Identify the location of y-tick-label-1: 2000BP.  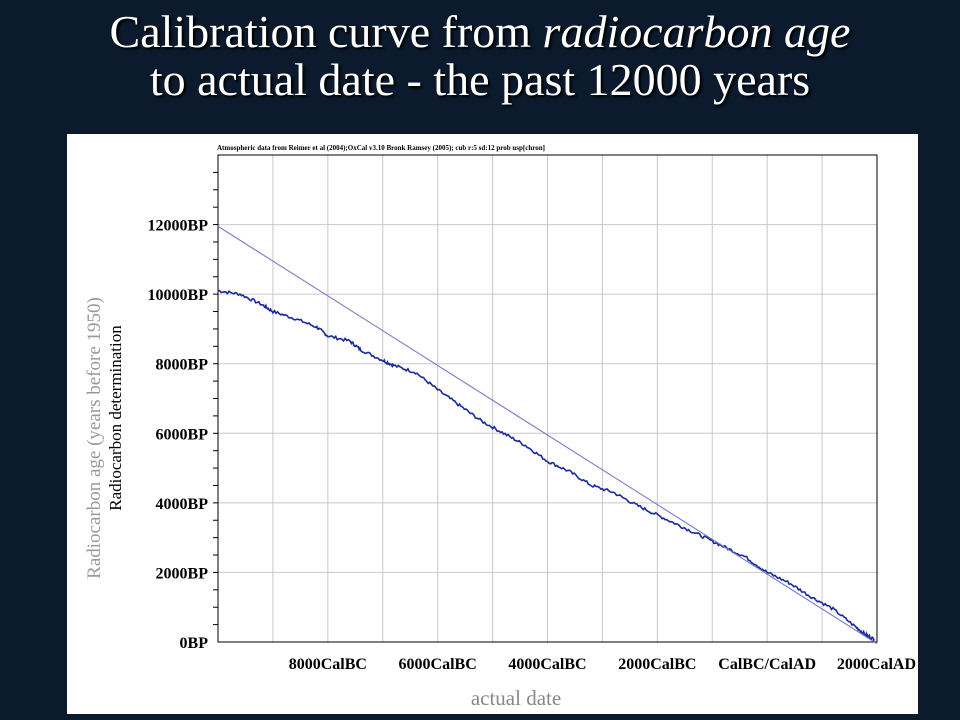
(182, 573).